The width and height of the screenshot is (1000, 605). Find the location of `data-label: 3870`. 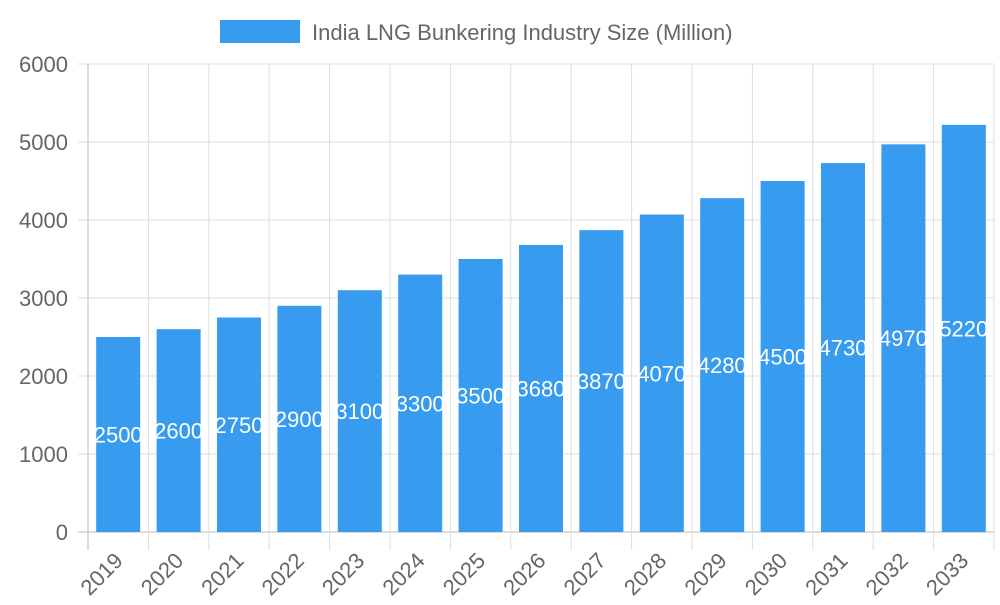

data-label: 3870 is located at coordinates (601, 381).